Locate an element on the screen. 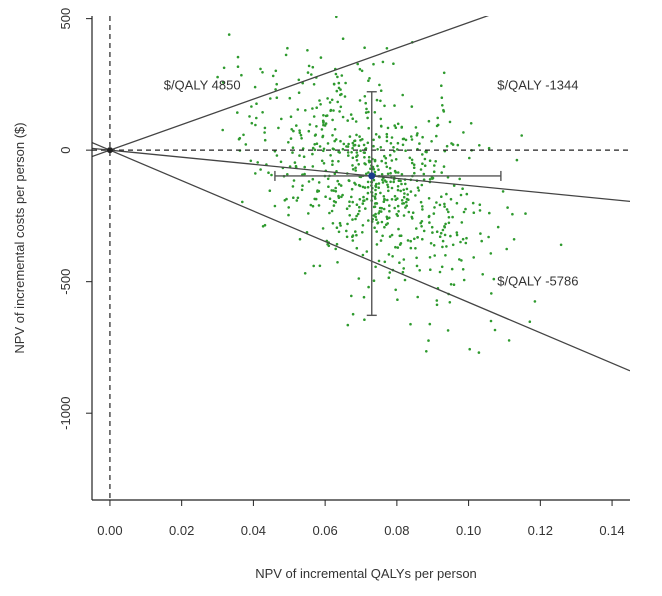  y-tick-label: 500 is located at coordinates (65, 19).